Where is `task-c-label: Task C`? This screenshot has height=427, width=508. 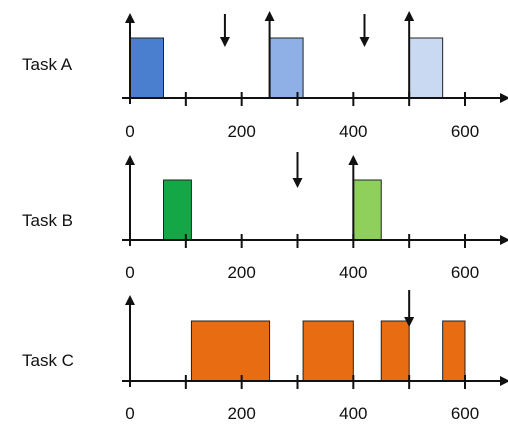 task-c-label: Task C is located at coordinates (48, 360).